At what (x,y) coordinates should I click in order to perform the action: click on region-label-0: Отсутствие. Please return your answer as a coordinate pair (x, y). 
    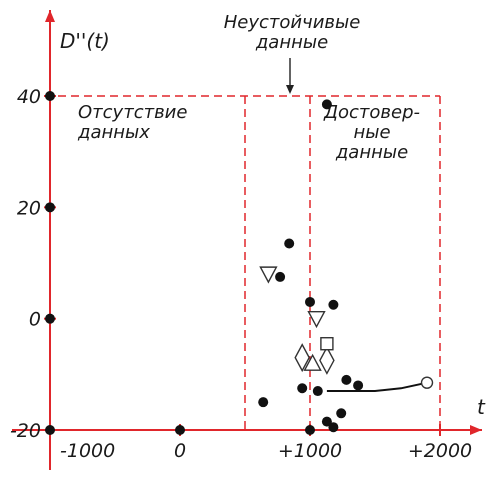
    Looking at the image, I should click on (132, 112).